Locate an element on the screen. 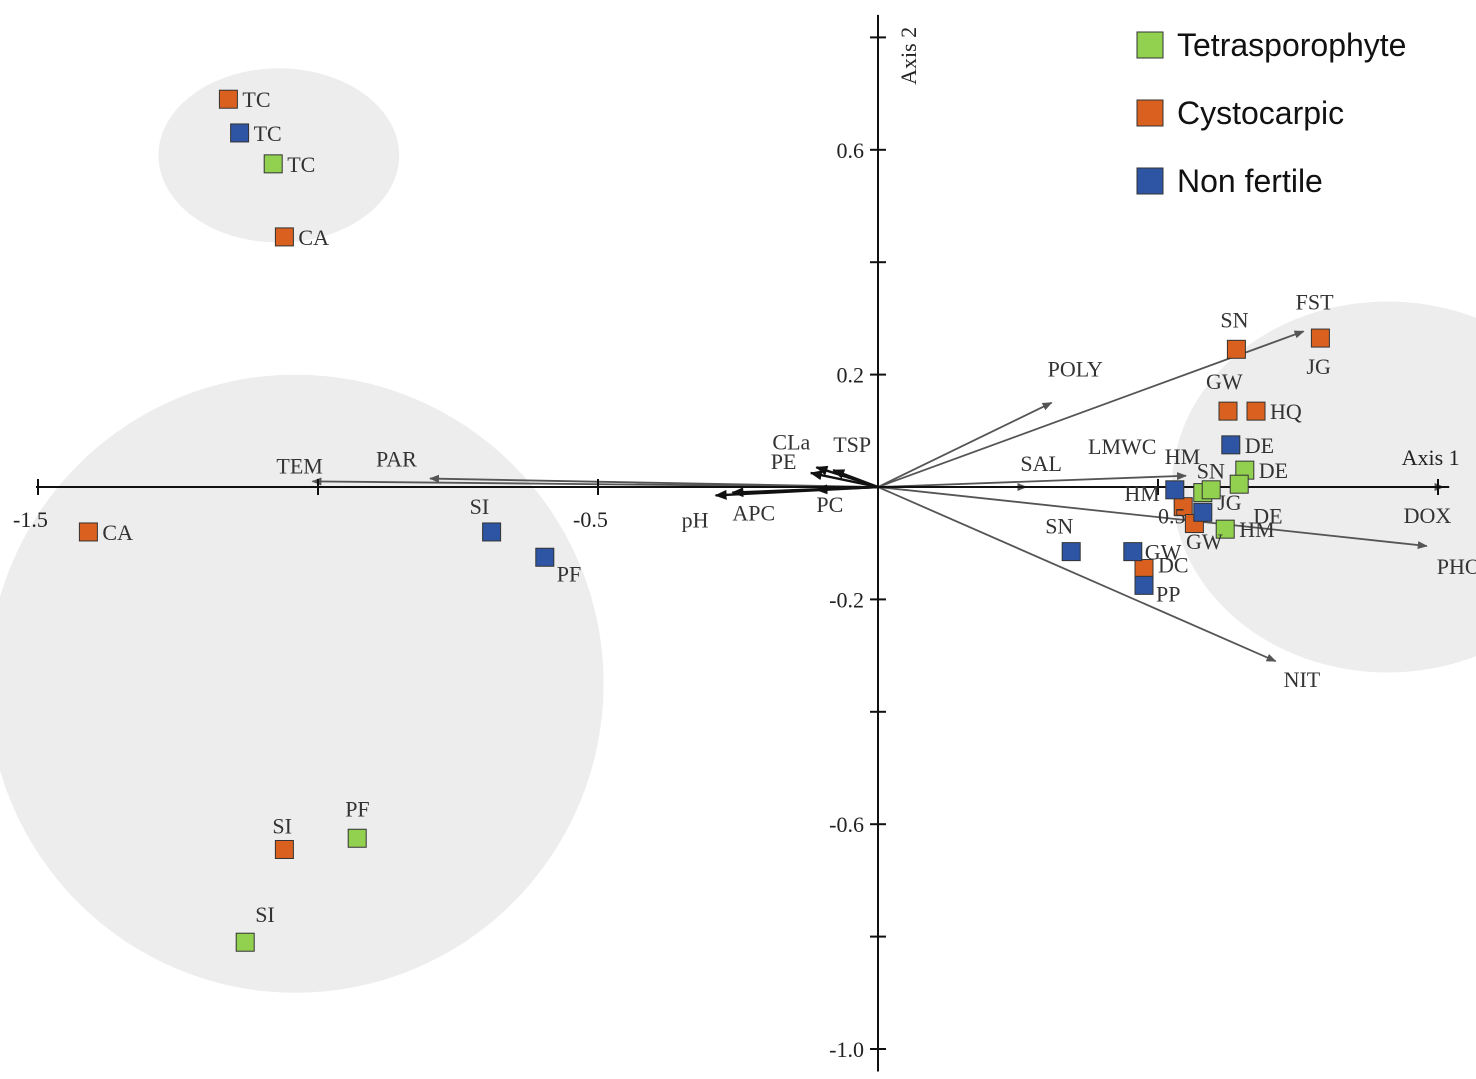 This screenshot has width=1476, height=1079. vector-label-nit: NIT is located at coordinates (1302, 679).